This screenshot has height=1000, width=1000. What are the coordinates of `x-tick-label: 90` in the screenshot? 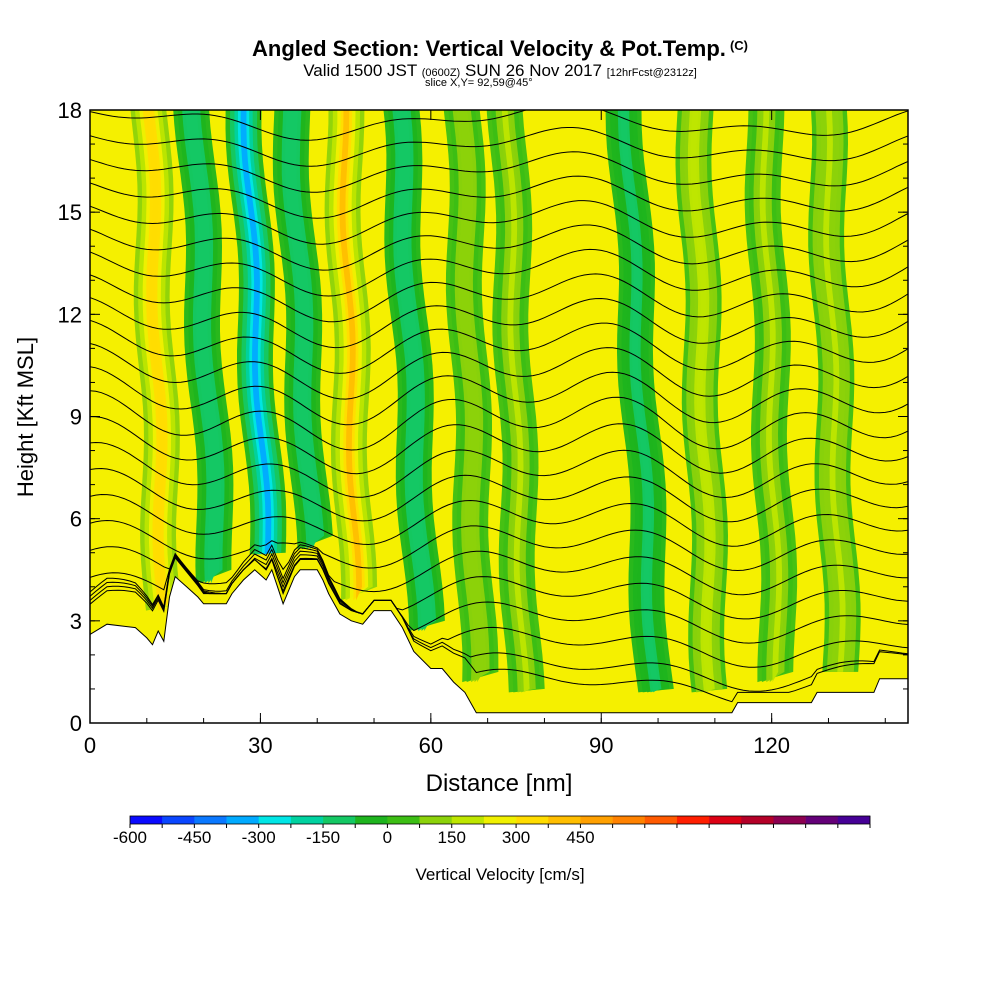 It's located at (601, 745).